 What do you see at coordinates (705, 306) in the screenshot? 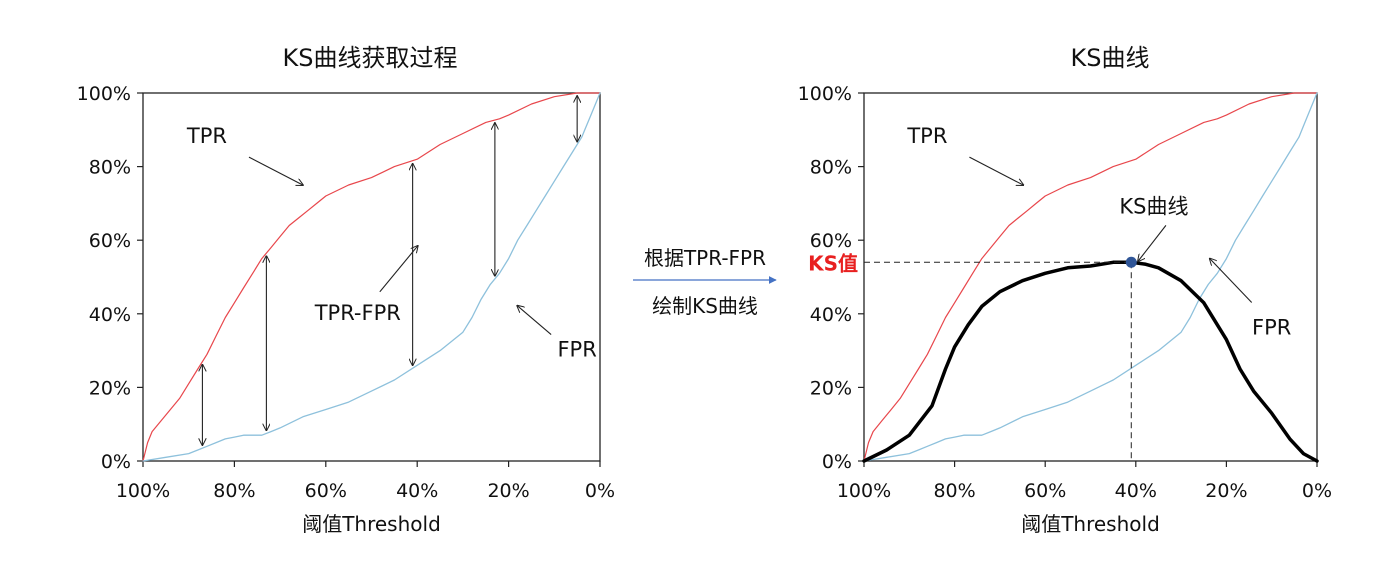
I see `middle-label-bottom: 绘制KS曲线` at bounding box center [705, 306].